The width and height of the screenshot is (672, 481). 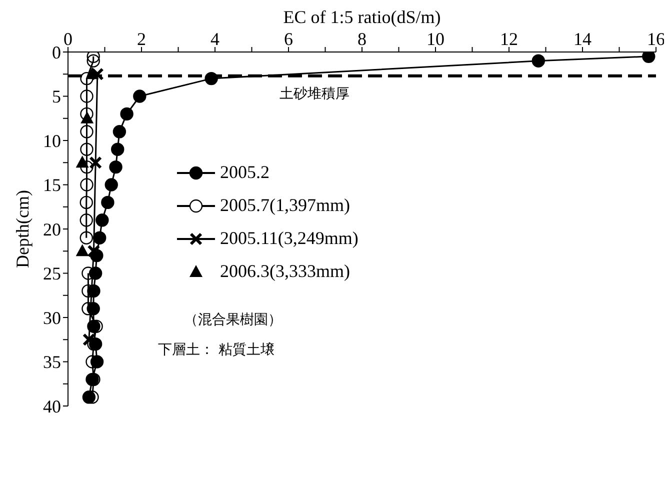 What do you see at coordinates (52, 140) in the screenshot?
I see `y-tick-label: 10` at bounding box center [52, 140].